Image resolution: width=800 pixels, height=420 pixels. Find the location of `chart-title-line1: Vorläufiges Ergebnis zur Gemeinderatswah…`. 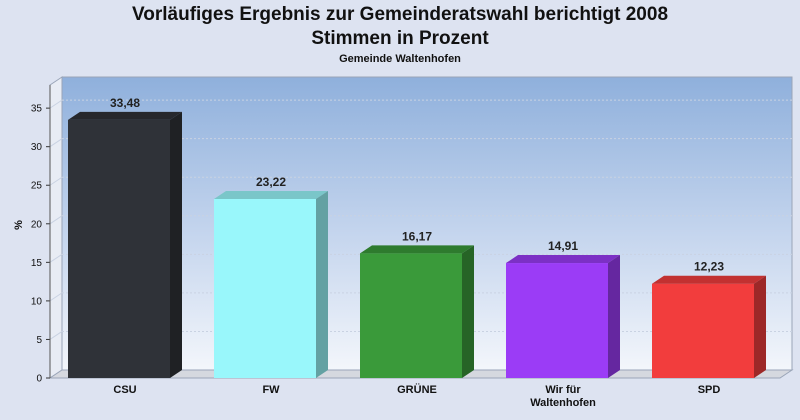

chart-title-line1: Vorläufiges Ergebnis zur Gemeinderatswah… is located at coordinates (400, 14).